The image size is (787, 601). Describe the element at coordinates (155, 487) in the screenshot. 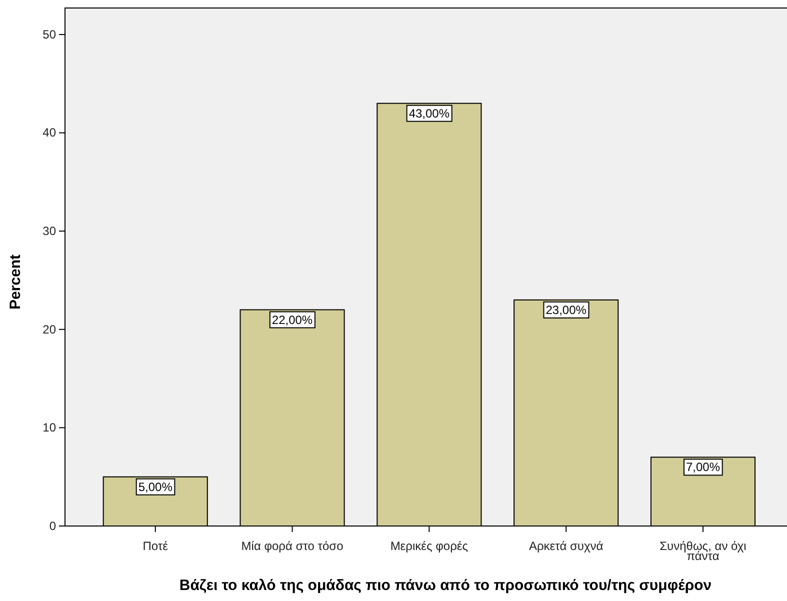

I see `data-label: 5,00%` at that location.